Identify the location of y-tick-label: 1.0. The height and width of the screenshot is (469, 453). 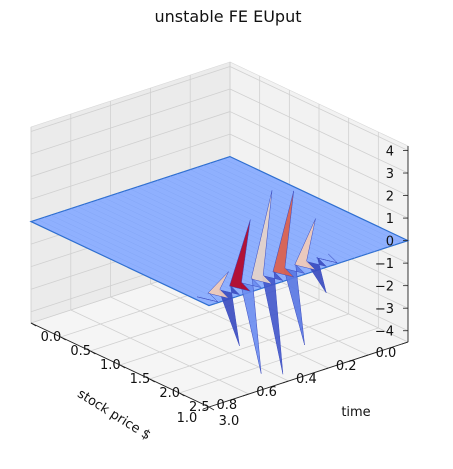
(110, 365).